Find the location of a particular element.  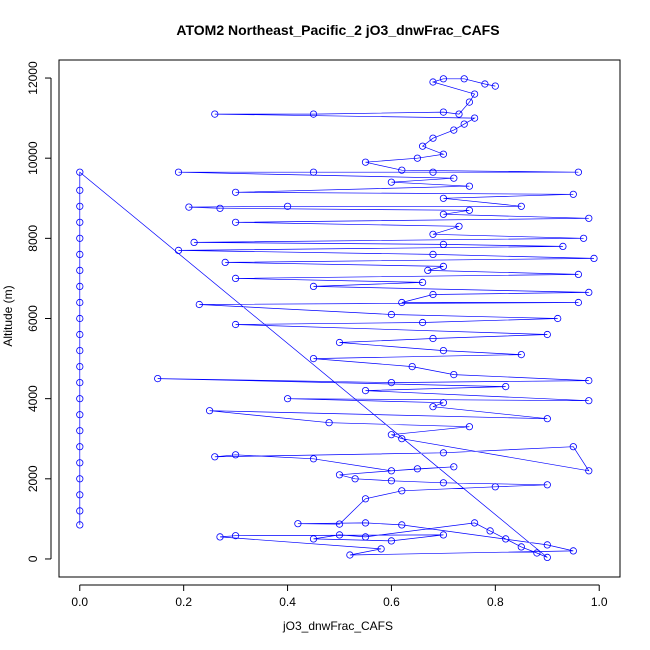

y-tick-label: 8000 is located at coordinates (33, 238).